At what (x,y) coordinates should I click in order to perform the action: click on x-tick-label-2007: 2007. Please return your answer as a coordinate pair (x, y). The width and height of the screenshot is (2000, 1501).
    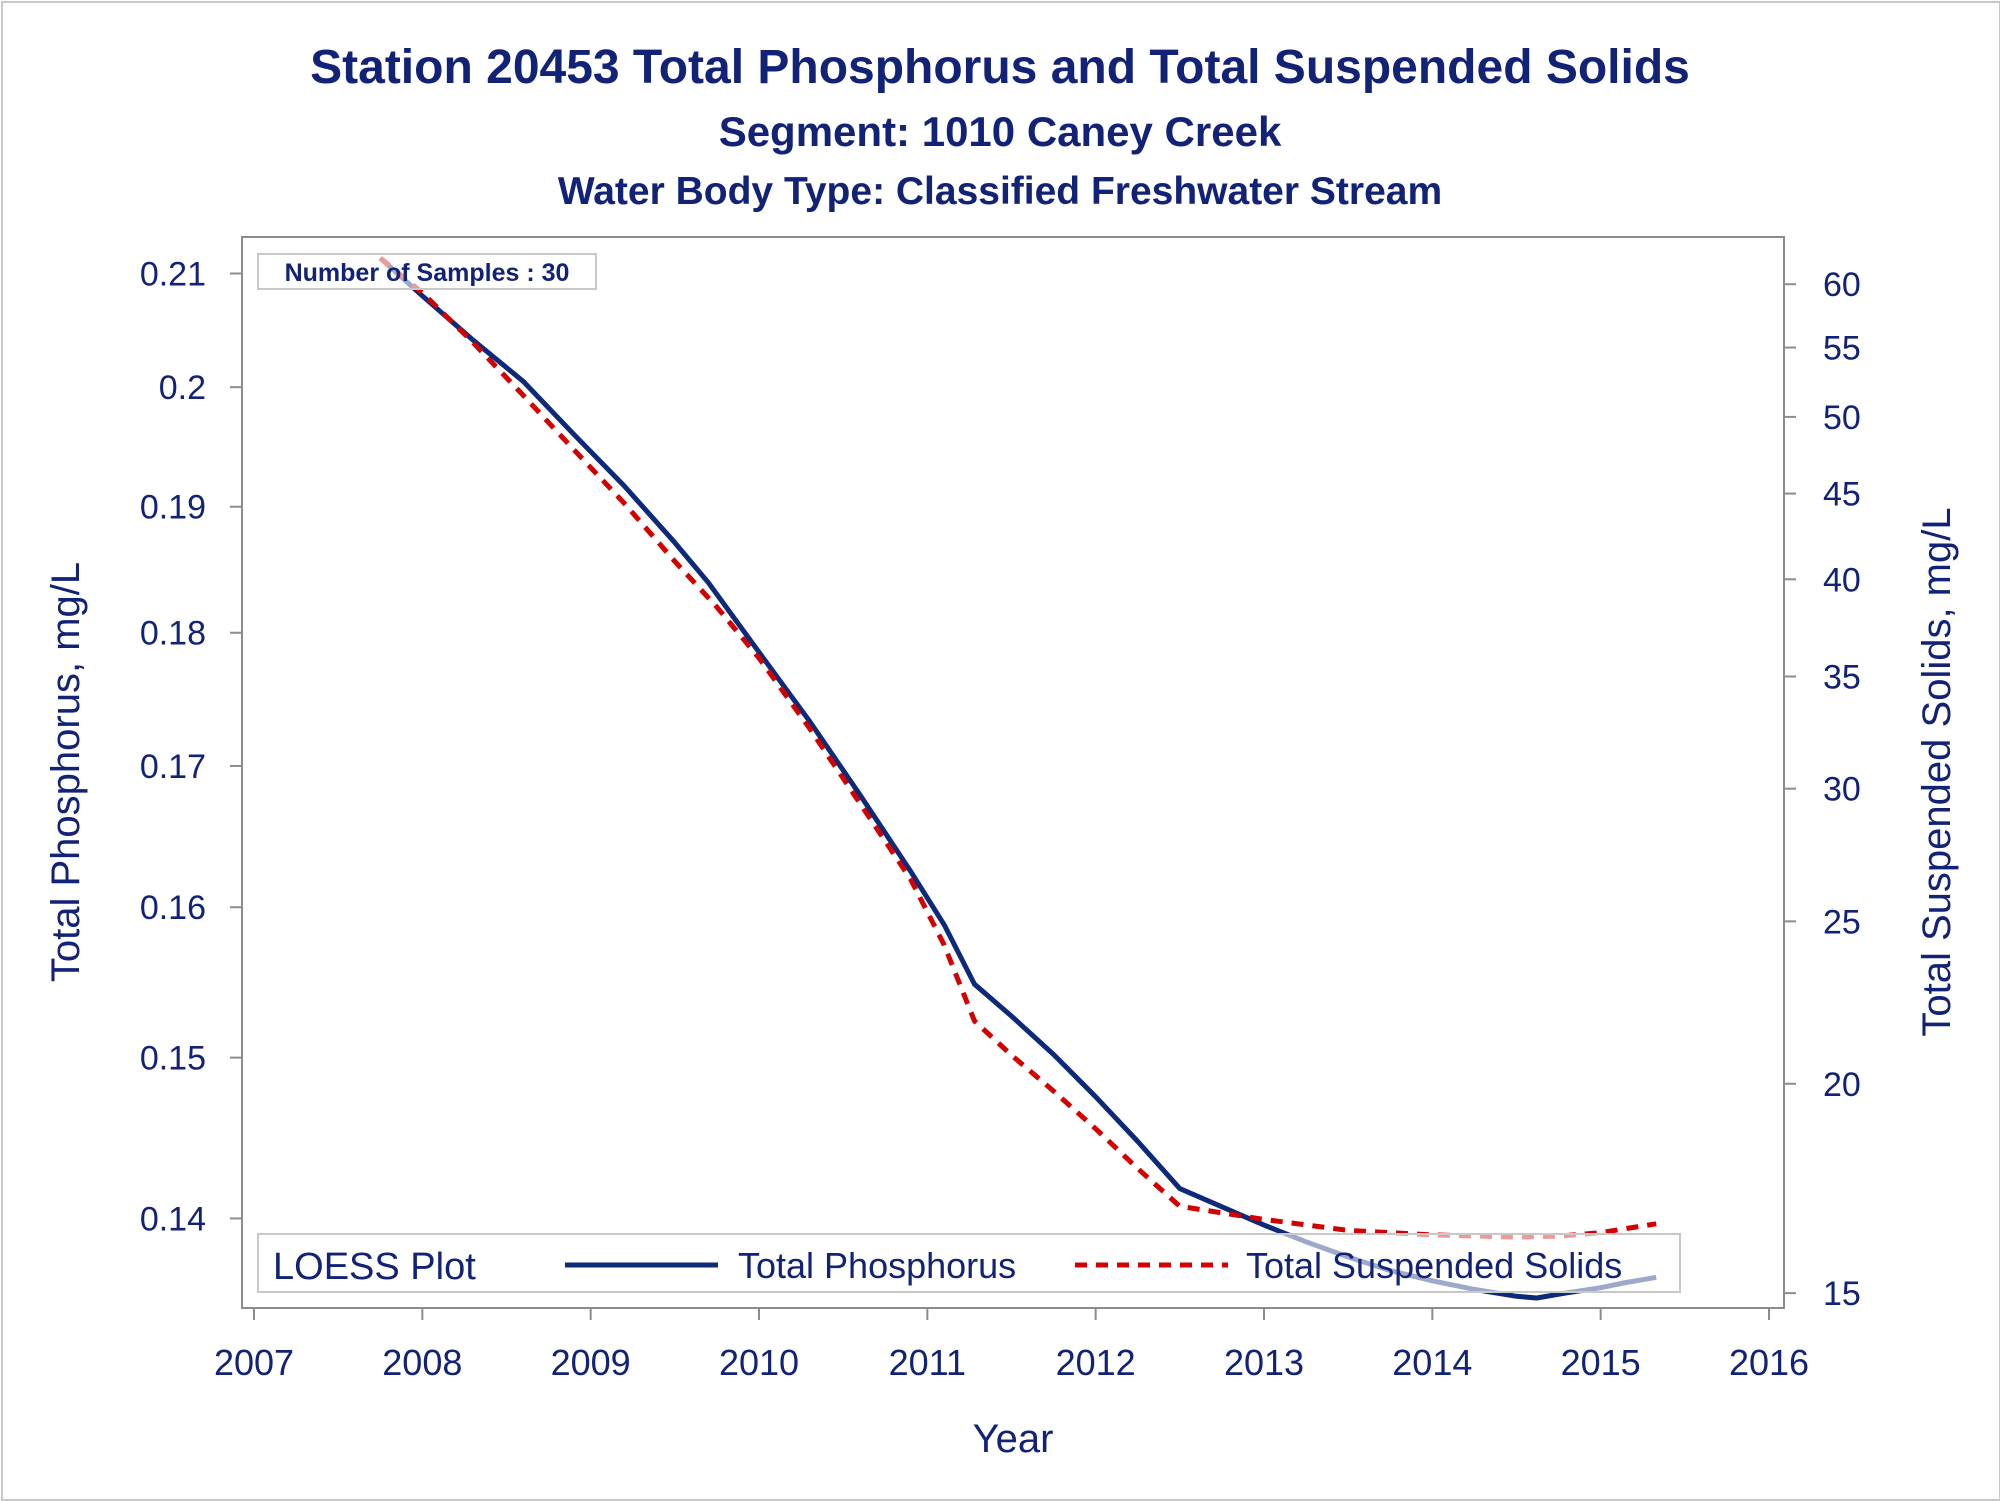
    Looking at the image, I should click on (254, 1362).